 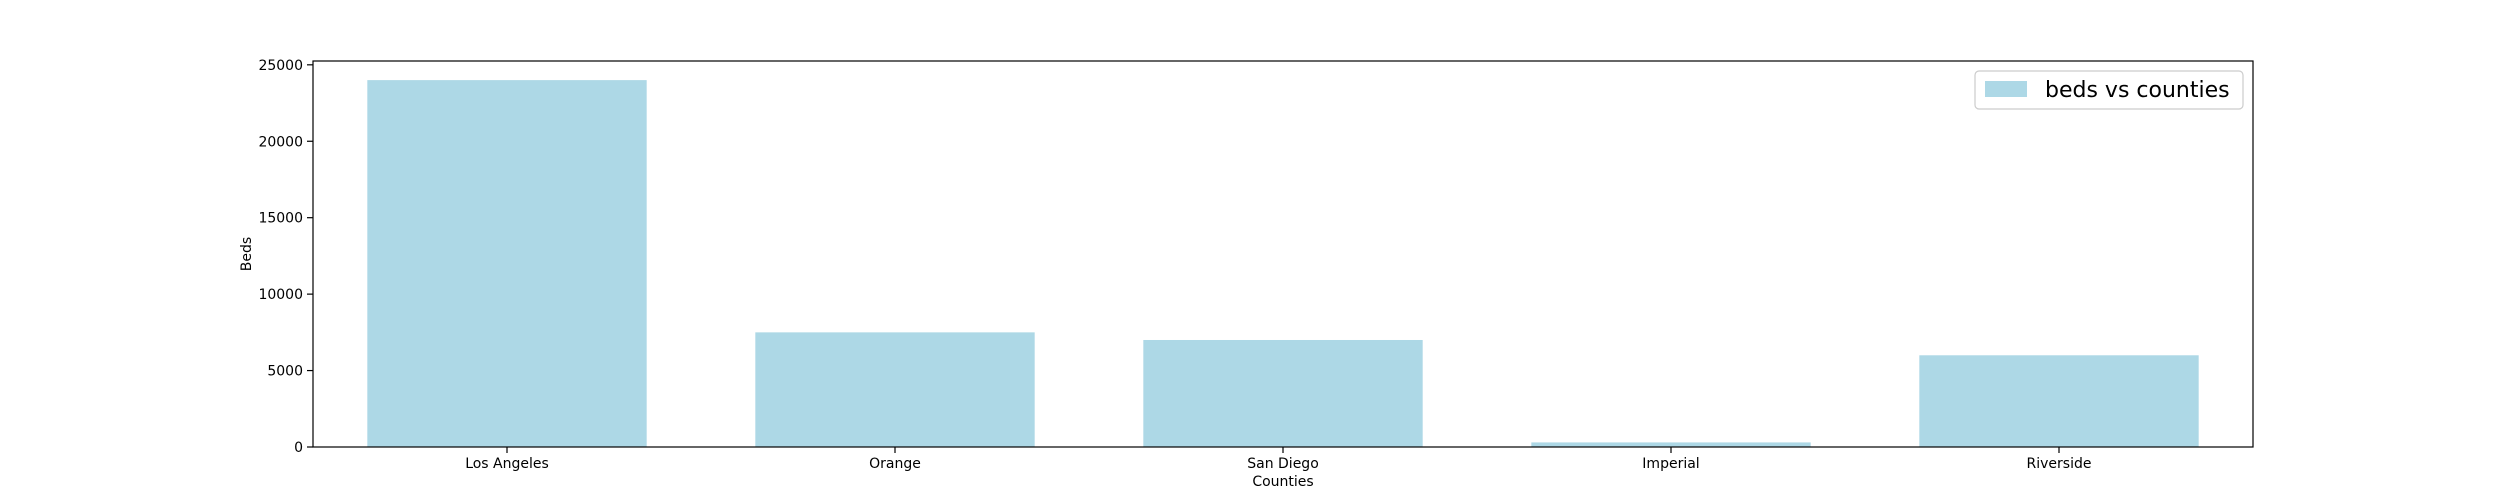 What do you see at coordinates (285, 257) in the screenshot?
I see `y-axis-ticks: 0 5000 10000 15000 20000 25000` at bounding box center [285, 257].